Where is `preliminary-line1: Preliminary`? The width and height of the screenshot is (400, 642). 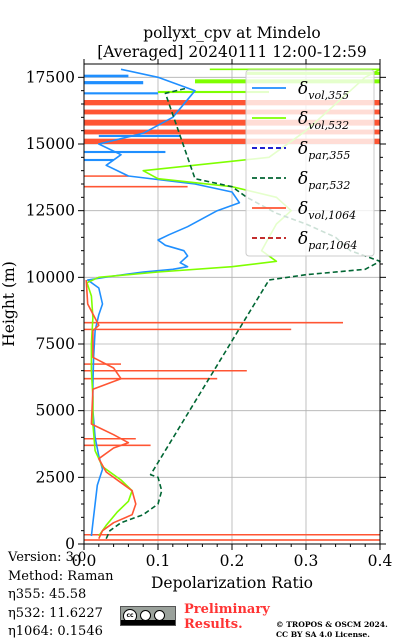 preliminary-line1: Preliminary is located at coordinates (227, 609).